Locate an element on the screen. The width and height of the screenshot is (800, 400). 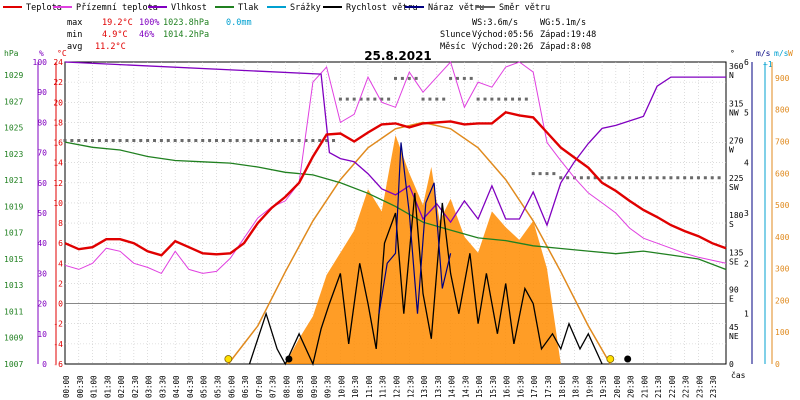
axis-tick-time: 07:30 is located at coordinates (273, 386).